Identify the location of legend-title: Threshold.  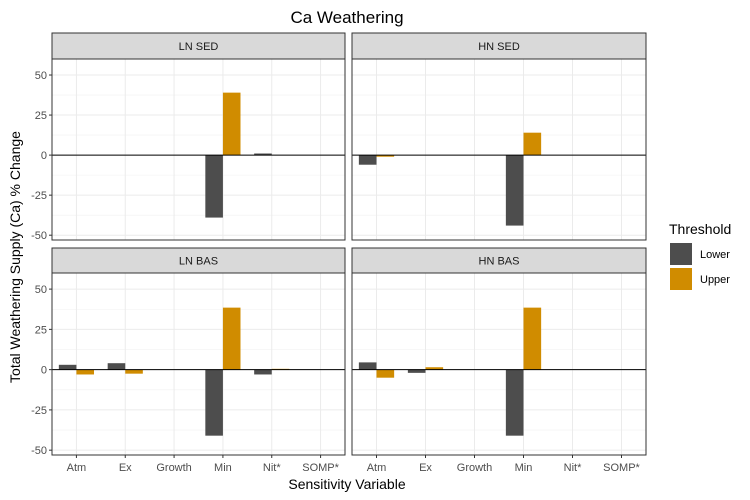
(700, 229).